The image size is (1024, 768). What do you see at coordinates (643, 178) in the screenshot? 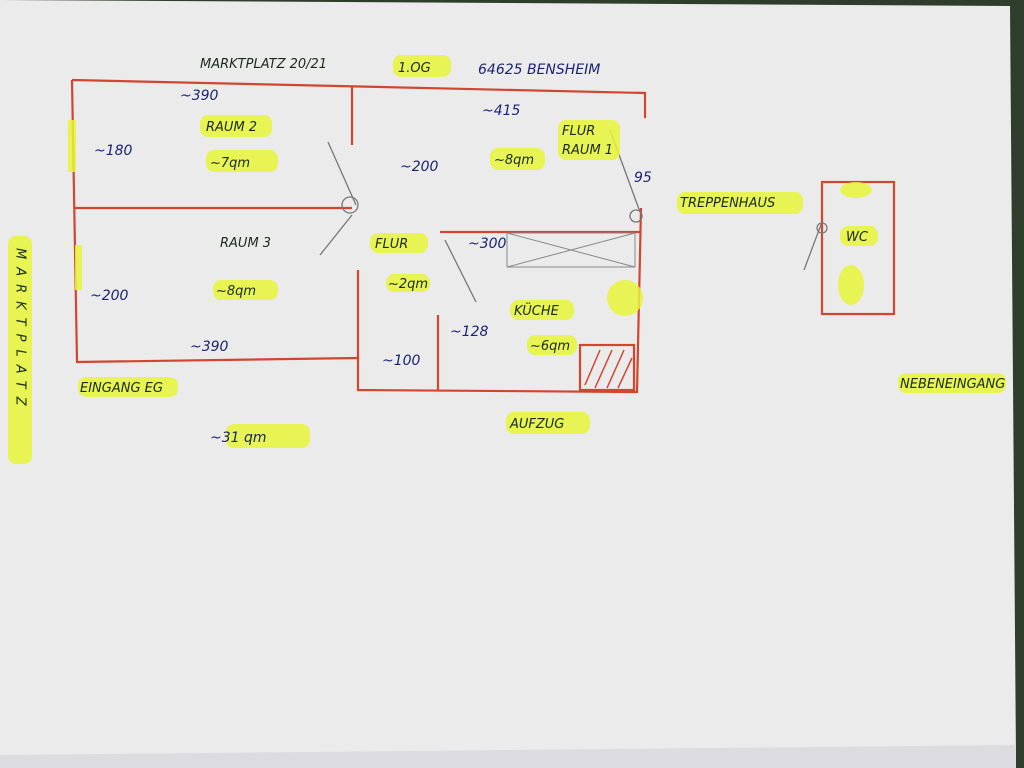
I see `door-width-label: 95` at bounding box center [643, 178].